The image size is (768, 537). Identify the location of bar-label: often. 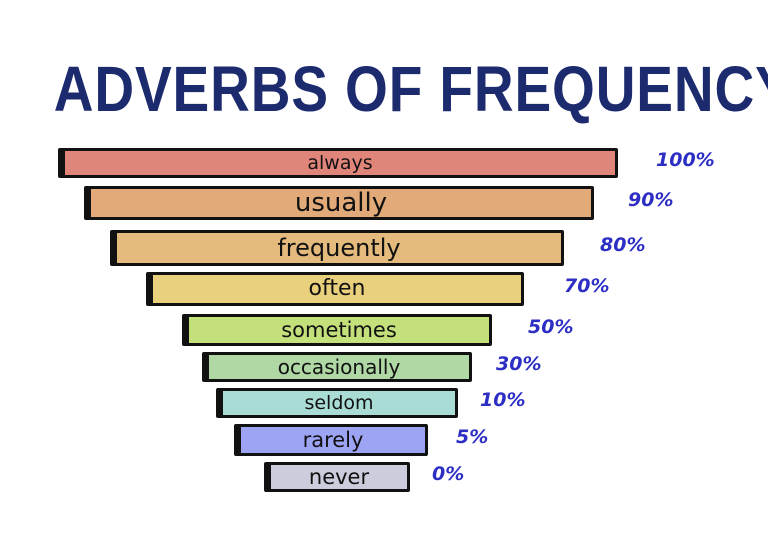
(337, 288).